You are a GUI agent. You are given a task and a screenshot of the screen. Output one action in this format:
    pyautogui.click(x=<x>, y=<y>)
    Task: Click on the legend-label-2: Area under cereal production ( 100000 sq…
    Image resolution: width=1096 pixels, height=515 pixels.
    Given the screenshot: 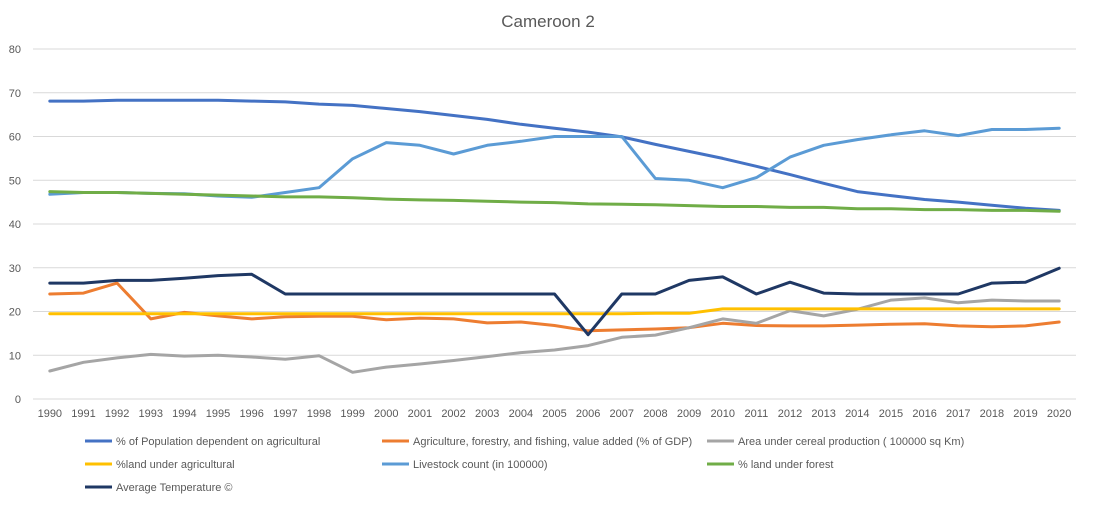 What is the action you would take?
    pyautogui.click(x=851, y=442)
    